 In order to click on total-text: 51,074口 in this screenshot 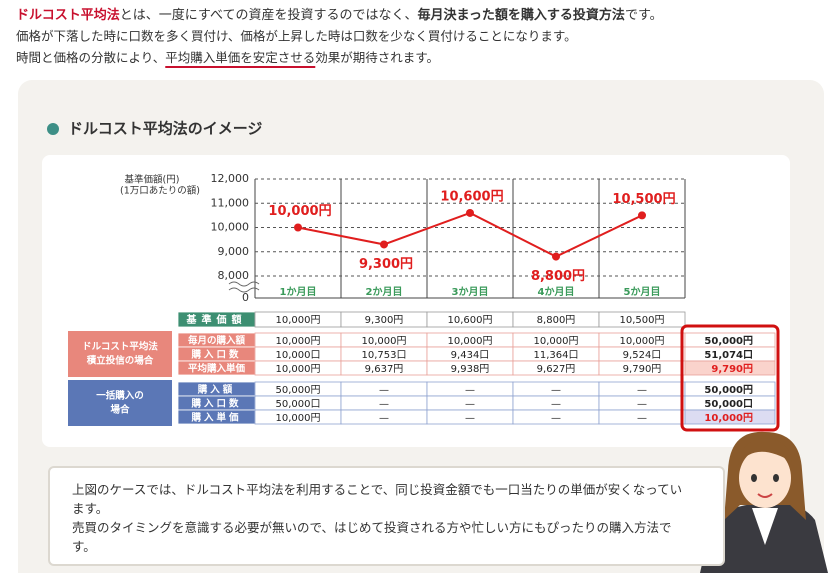, I will do `click(728, 355)`.